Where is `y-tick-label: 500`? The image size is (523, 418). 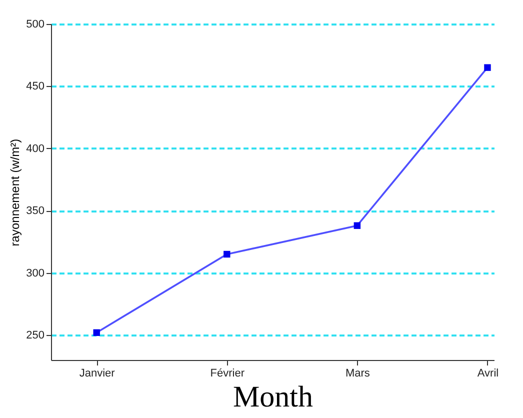 y-tick-label: 500 is located at coordinates (35, 24).